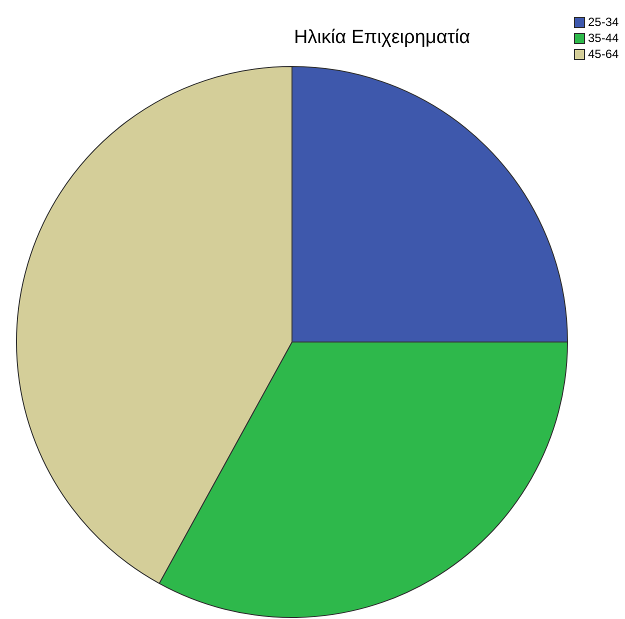  I want to click on legend-label: 35-44, so click(603, 38).